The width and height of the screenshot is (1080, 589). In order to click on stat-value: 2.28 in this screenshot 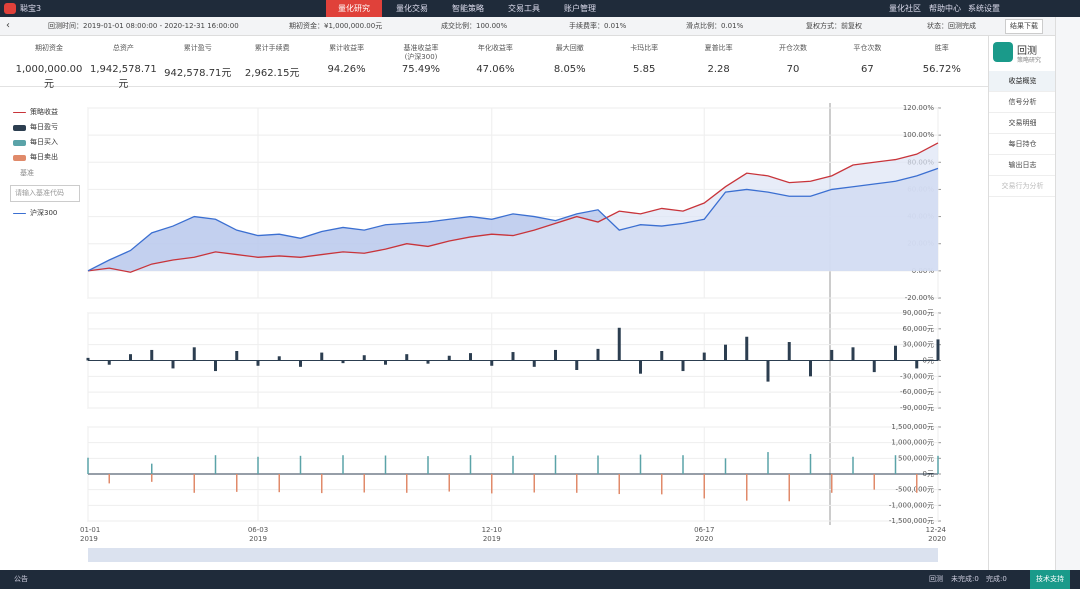, I will do `click(718, 69)`.